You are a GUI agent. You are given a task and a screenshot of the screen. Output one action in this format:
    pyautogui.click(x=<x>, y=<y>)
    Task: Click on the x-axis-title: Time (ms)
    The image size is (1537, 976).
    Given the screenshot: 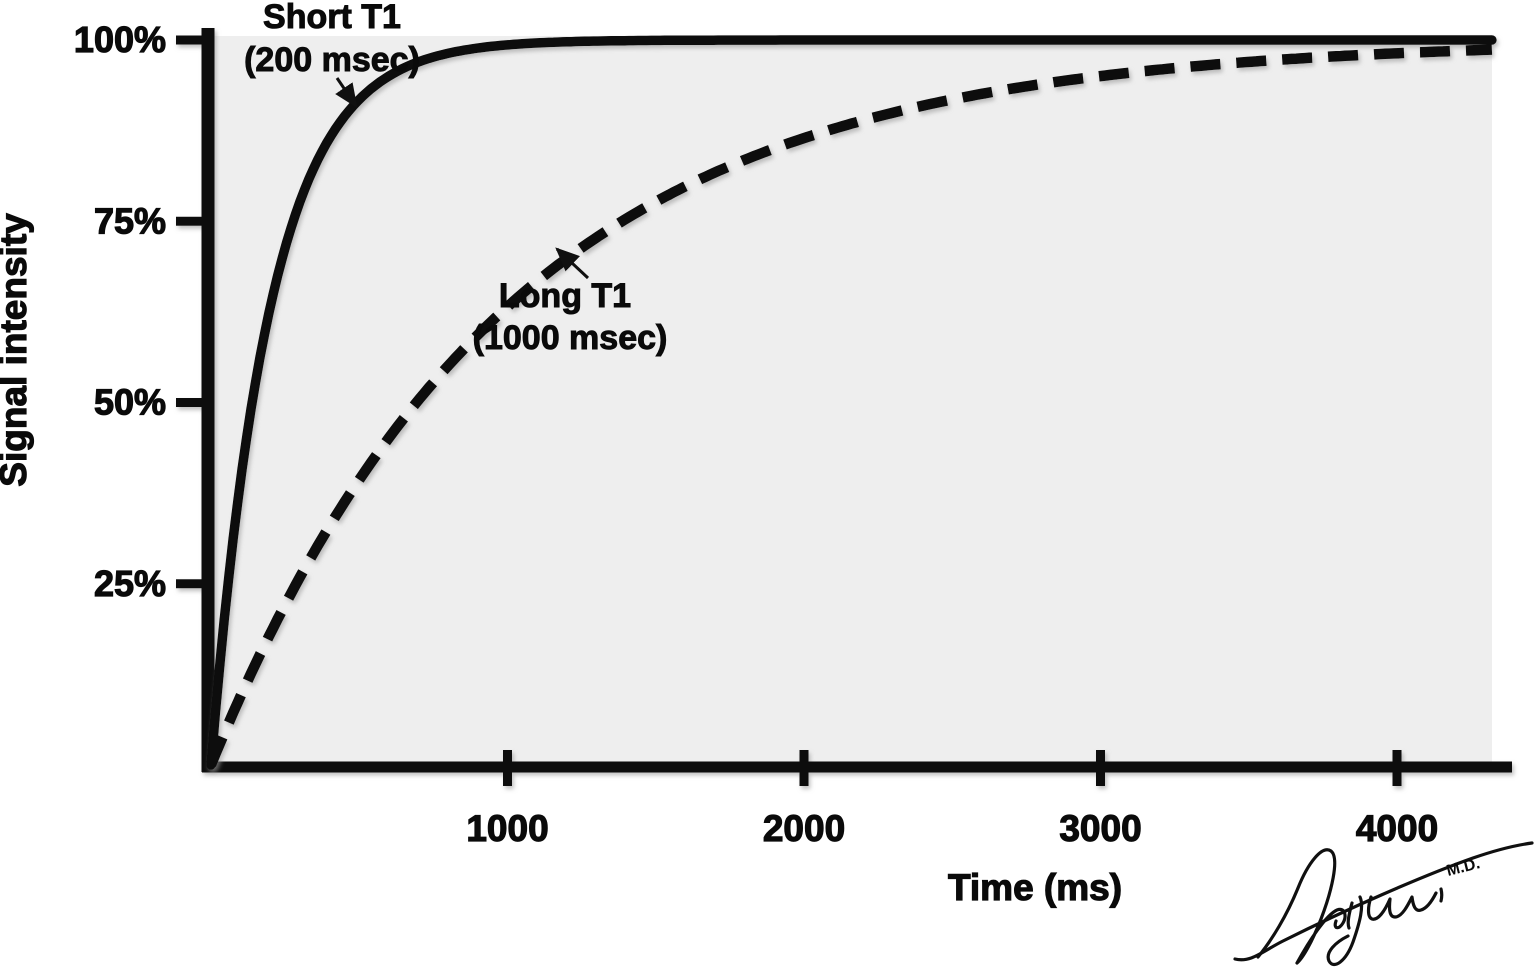 What is the action you would take?
    pyautogui.click(x=1035, y=887)
    